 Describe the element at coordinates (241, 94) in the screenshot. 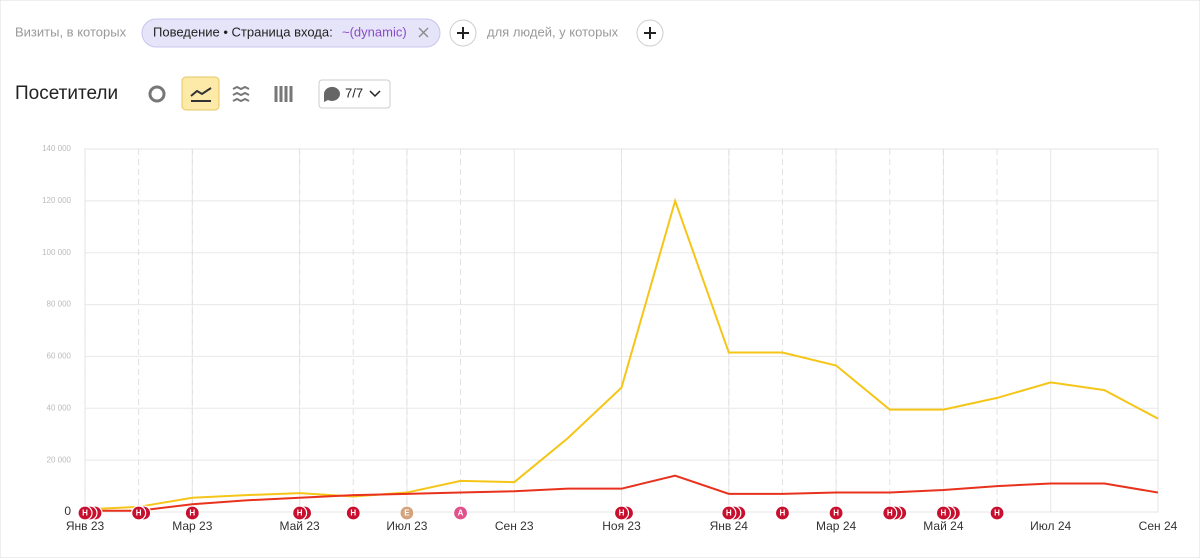

I see `area-icon` at that location.